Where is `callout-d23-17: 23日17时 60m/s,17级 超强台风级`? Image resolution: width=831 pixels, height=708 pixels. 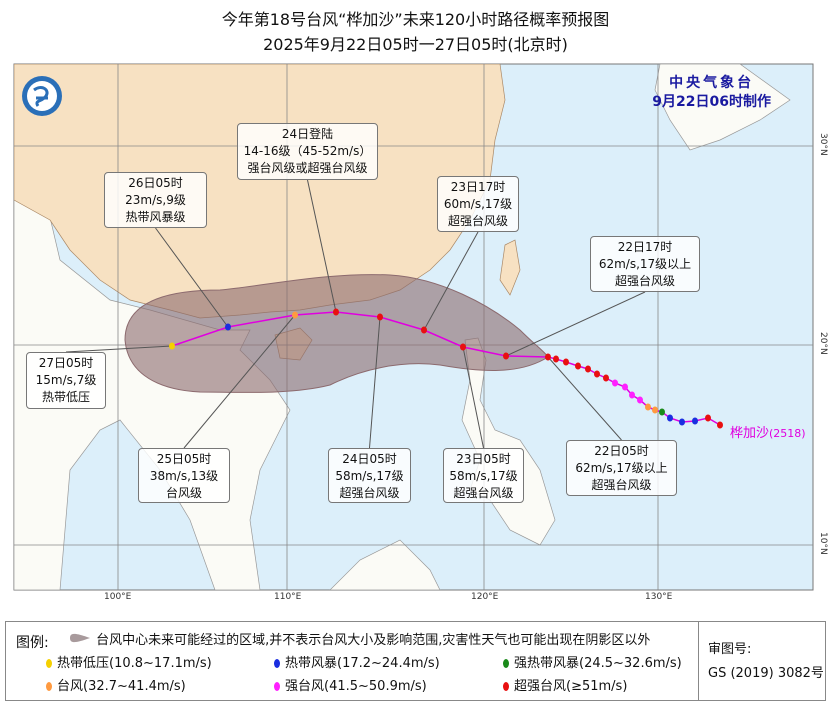
callout-d23-17: 23日17时 60m/s,17级 超强台风级 is located at coordinates (478, 204).